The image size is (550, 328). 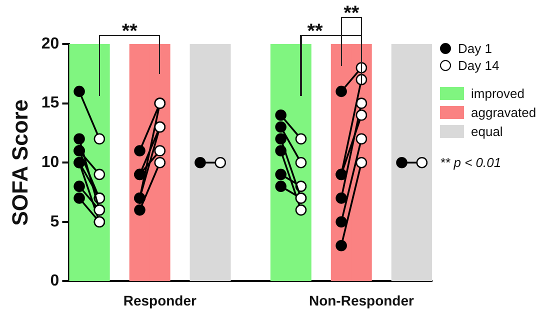 I want to click on y-tick-label: 0, so click(x=55, y=281).